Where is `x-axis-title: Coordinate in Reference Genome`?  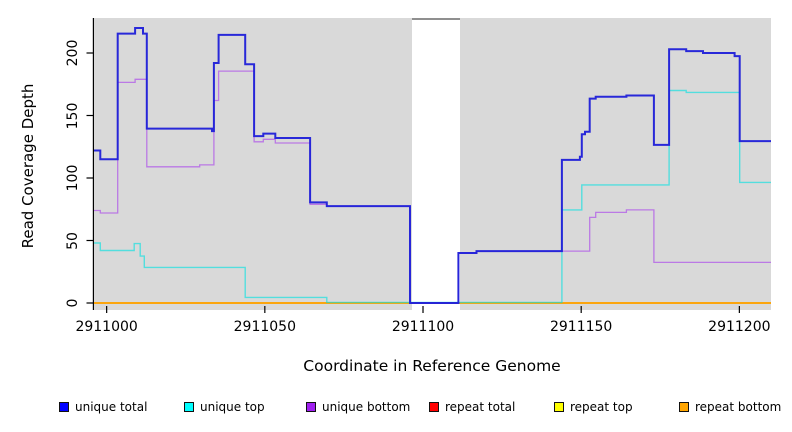
x-axis-title: Coordinate in Reference Genome is located at coordinates (432, 366).